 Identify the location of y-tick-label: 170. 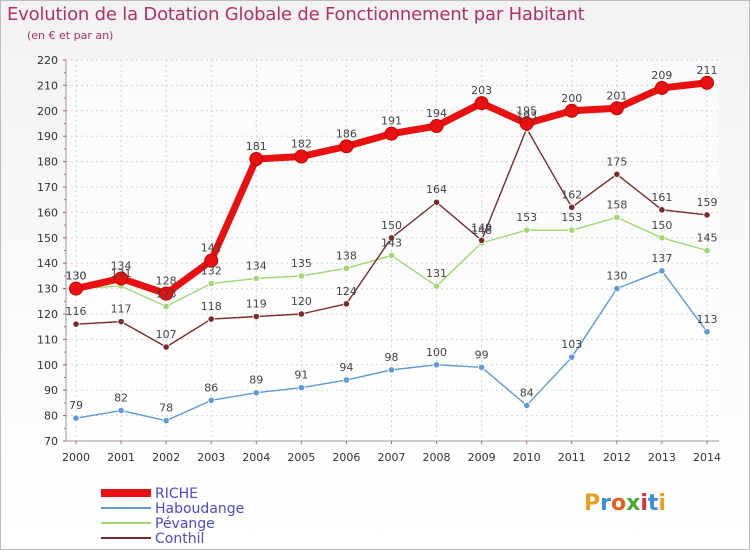
(47, 187).